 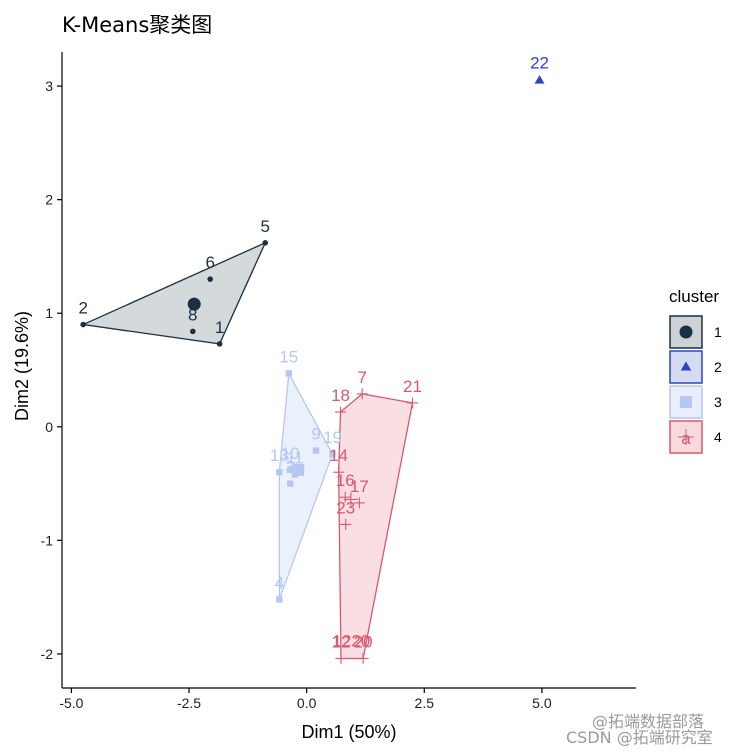 I want to click on y-tick-label: 2, so click(x=49, y=200).